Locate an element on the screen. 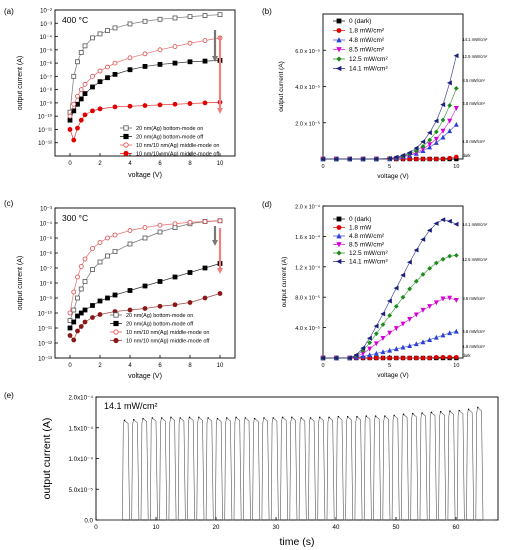 This screenshot has height=550, width=514. legend-label: 20 nm(Ag) bottom-mode off is located at coordinates (160, 325).